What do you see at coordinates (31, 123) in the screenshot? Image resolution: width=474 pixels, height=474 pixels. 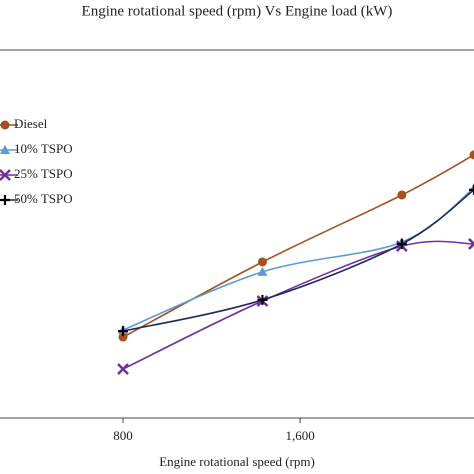 I see `legend-label: Diesel` at bounding box center [31, 123].